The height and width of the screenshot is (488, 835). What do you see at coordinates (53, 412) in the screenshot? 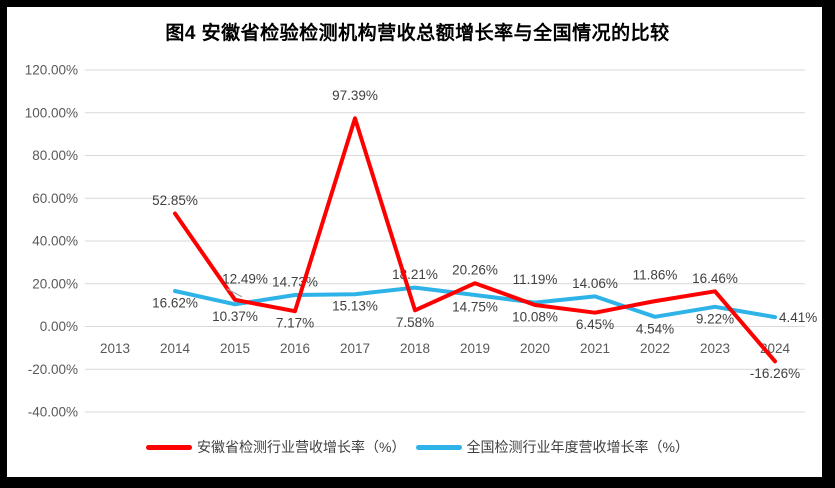
I see `y-axis-tick-label: -40.00%` at bounding box center [53, 412].